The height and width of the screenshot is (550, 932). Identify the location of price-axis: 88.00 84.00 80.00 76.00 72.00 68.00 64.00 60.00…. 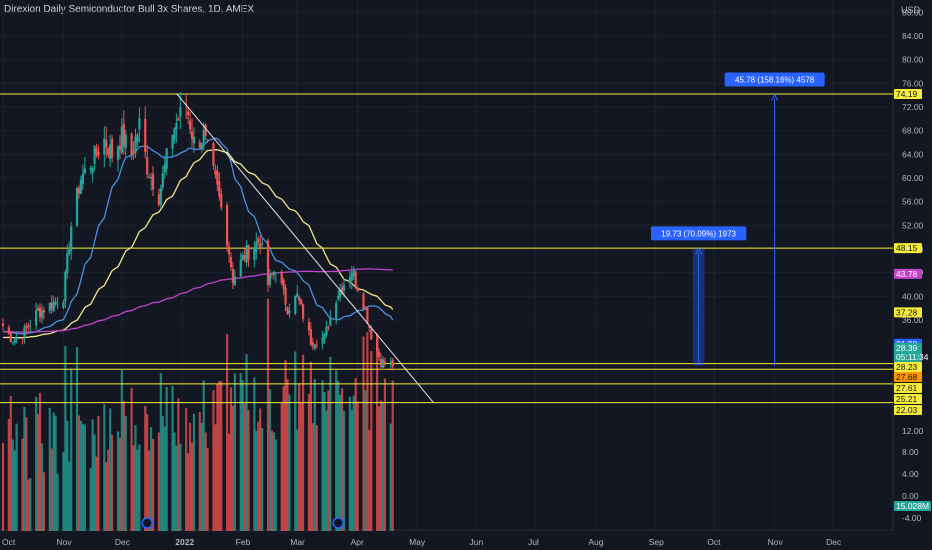
(912, 265).